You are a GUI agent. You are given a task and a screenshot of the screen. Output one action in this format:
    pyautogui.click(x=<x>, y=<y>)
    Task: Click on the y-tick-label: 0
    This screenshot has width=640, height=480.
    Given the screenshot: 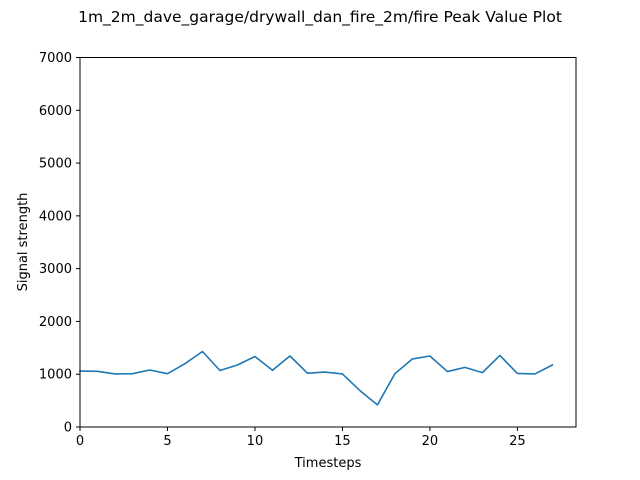 What is the action you would take?
    pyautogui.click(x=68, y=428)
    